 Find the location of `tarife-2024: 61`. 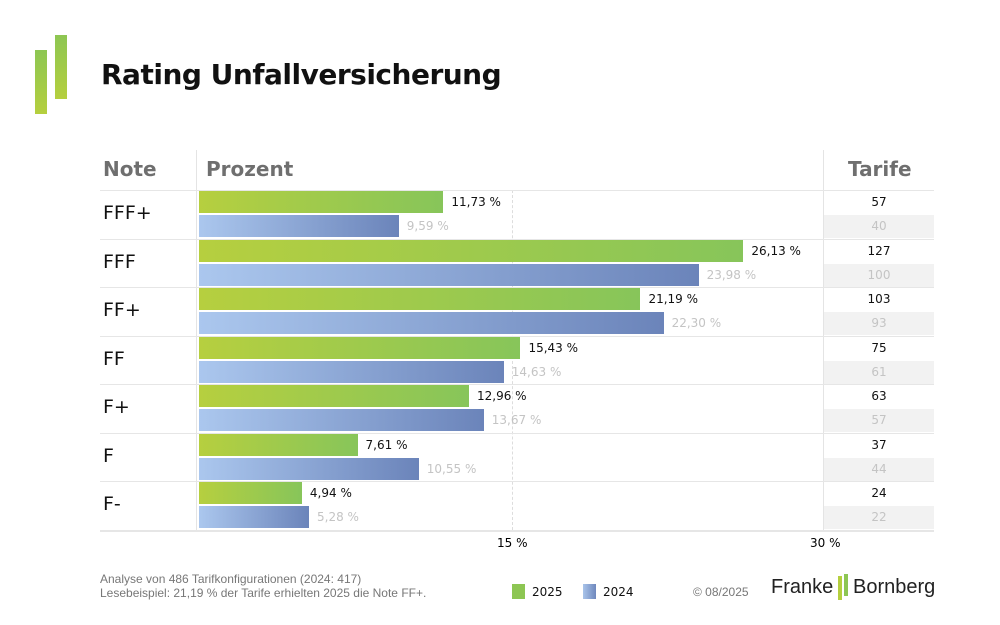

tarife-2024: 61 is located at coordinates (879, 371).